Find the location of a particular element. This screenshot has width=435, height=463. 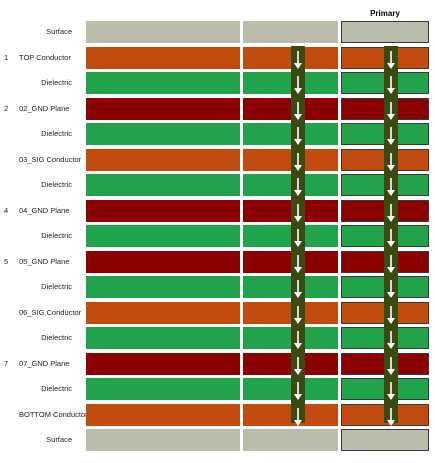

layer-row-conductor: 03_SIG Conductor is located at coordinates (217, 160).